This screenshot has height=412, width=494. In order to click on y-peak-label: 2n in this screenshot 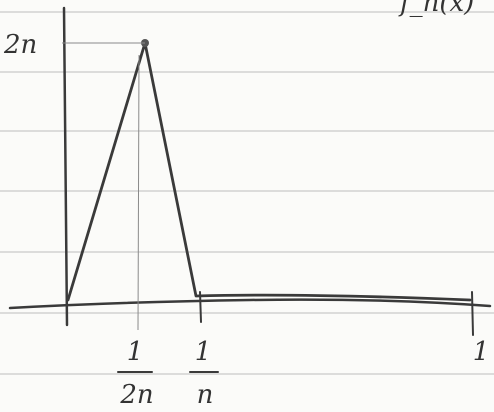, I will do `click(20, 45)`.